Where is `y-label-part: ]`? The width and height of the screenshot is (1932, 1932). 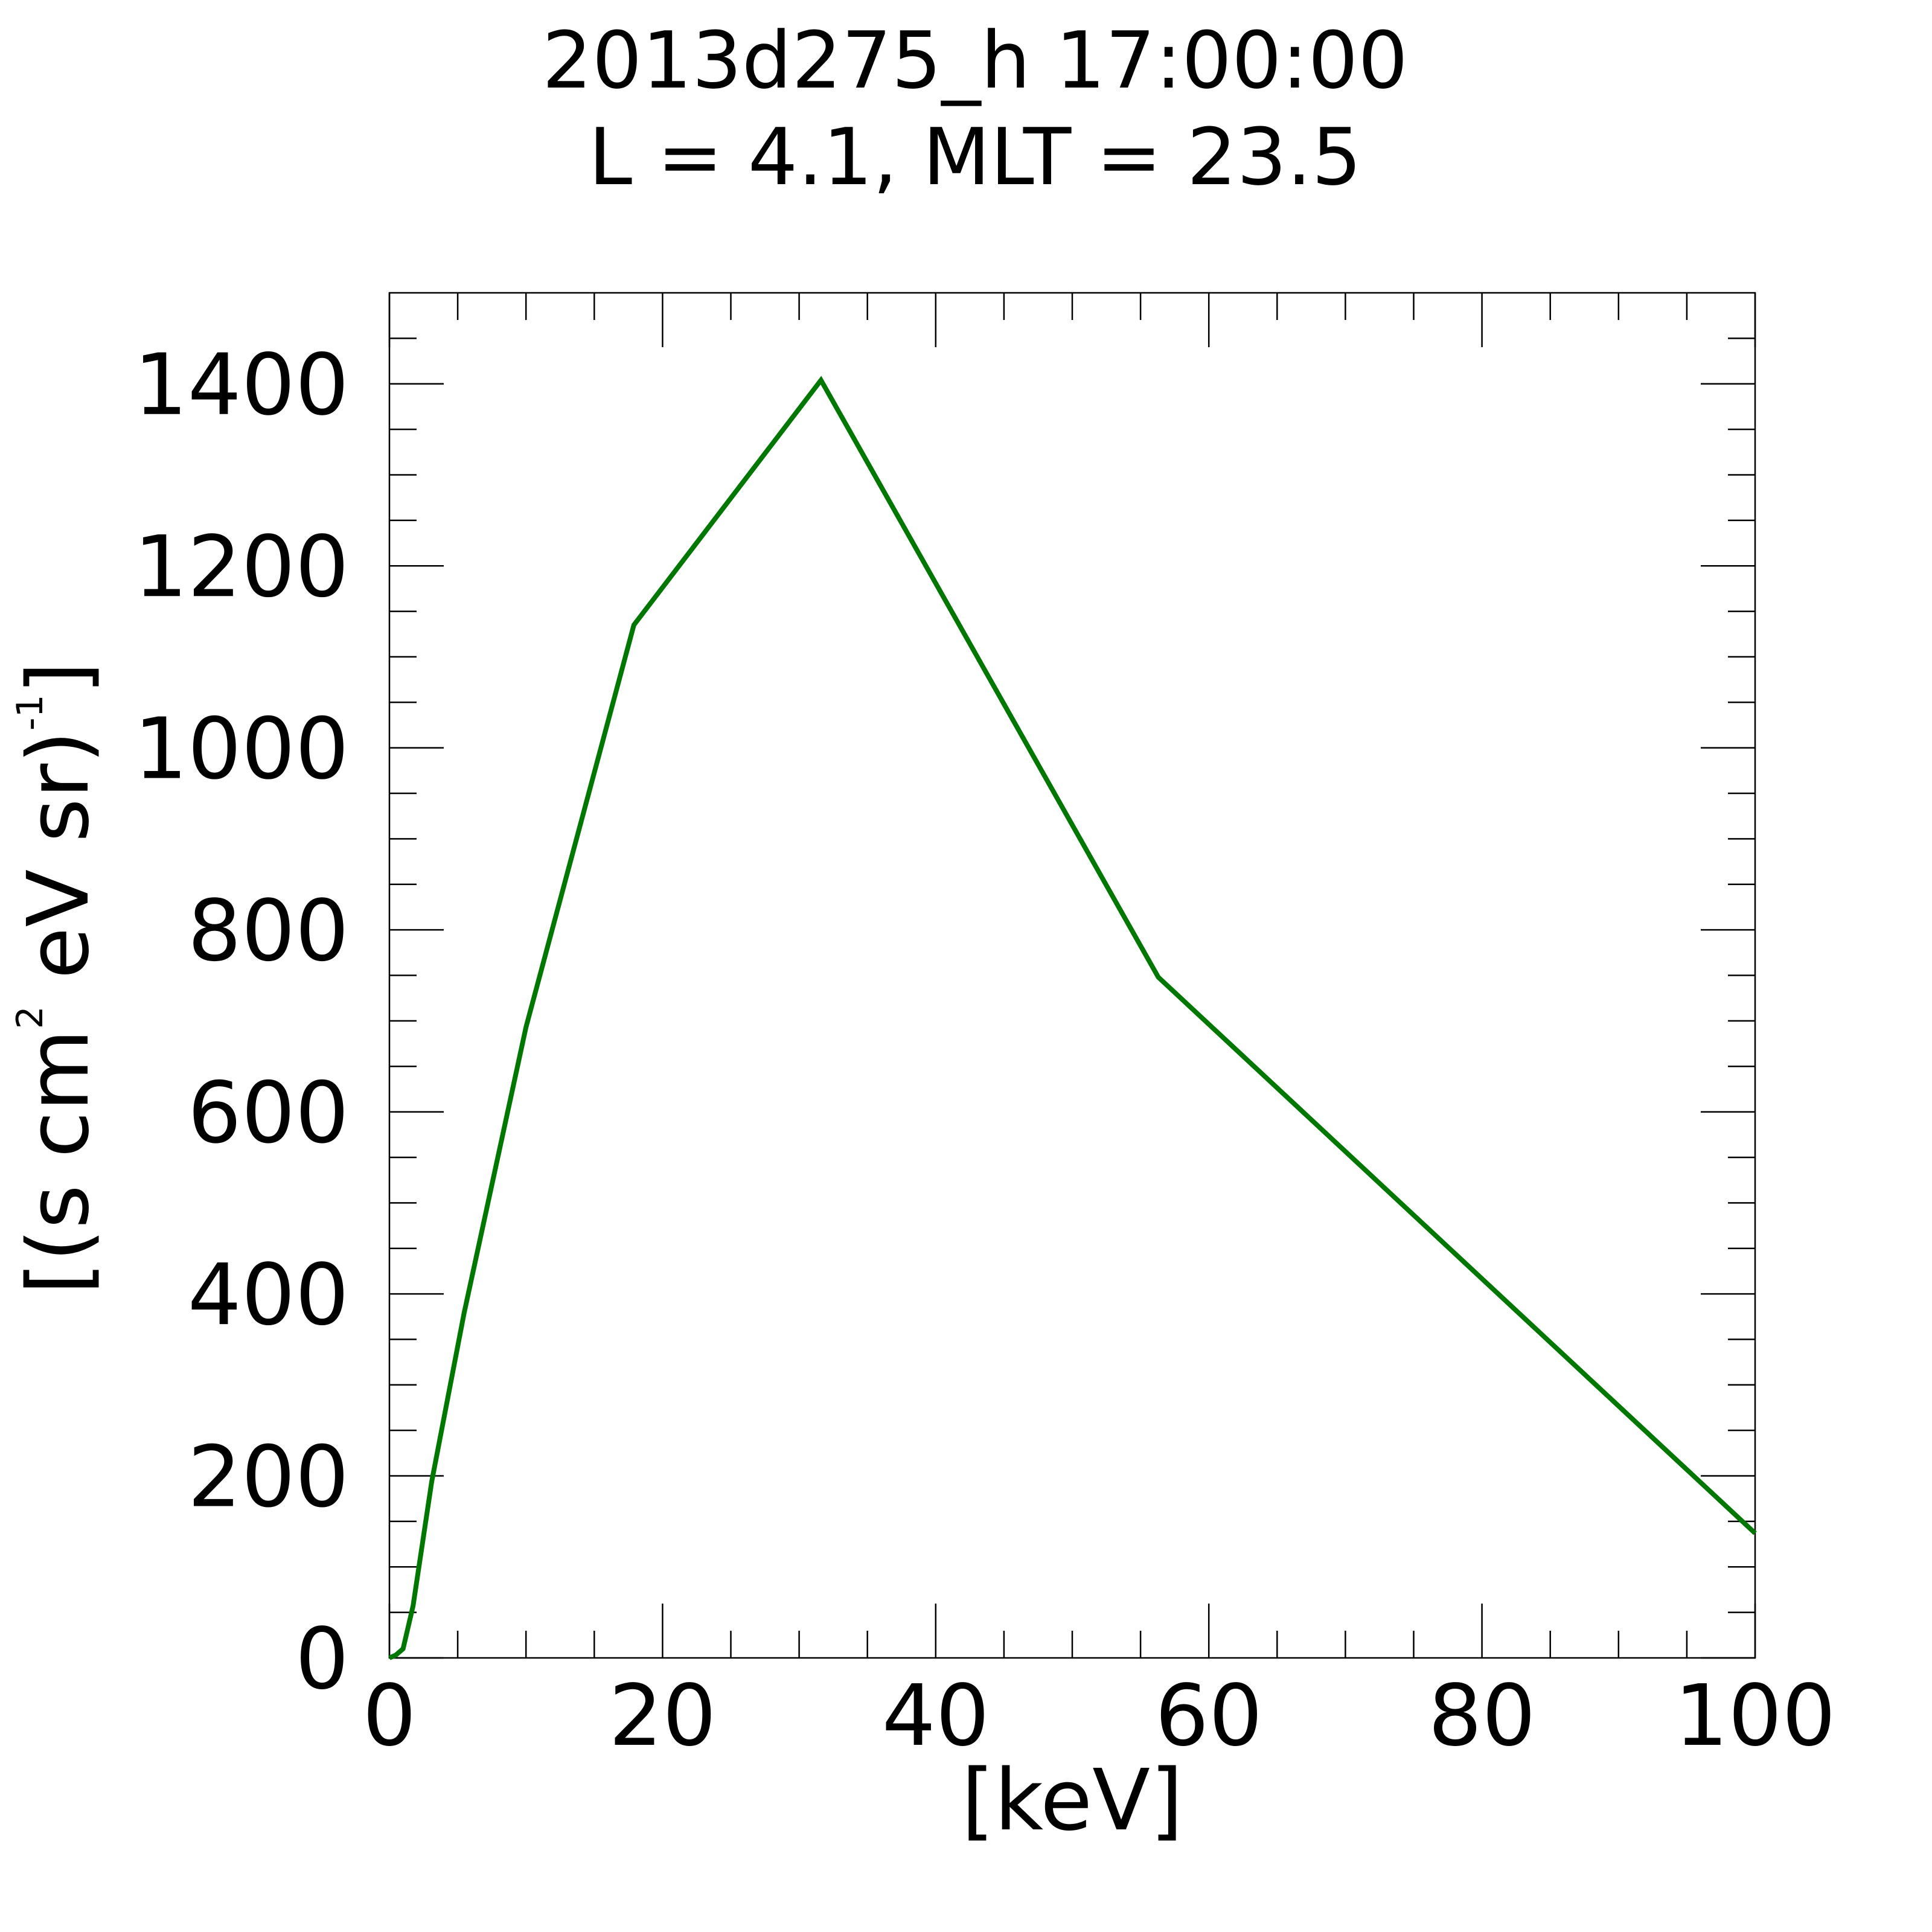 y-label-part: ] is located at coordinates (59, 678).